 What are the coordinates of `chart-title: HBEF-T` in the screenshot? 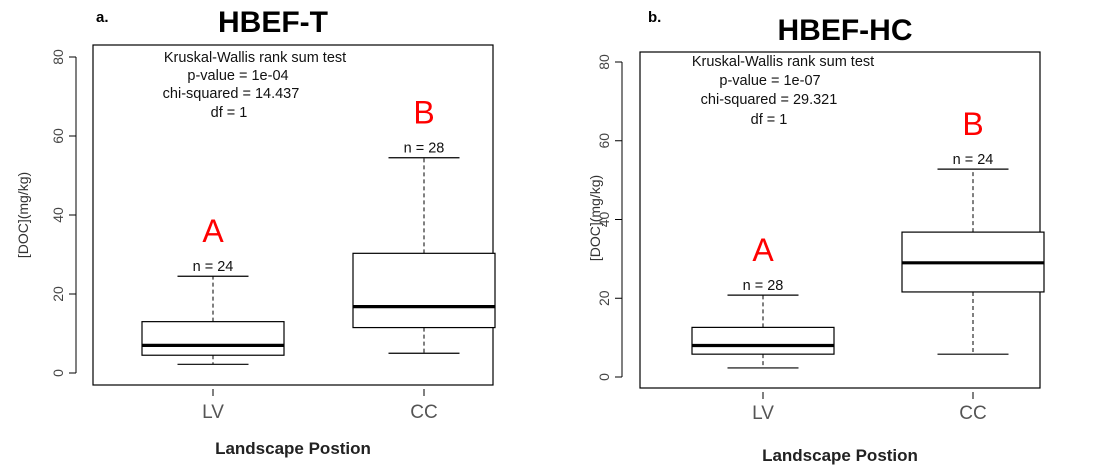 It's located at (273, 22).